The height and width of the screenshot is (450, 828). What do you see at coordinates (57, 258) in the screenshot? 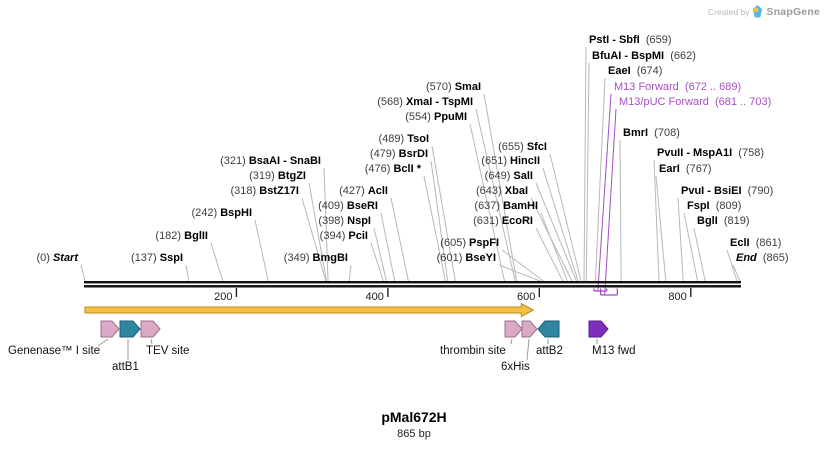
I see `restriction-site-label: (0) Start` at bounding box center [57, 258].